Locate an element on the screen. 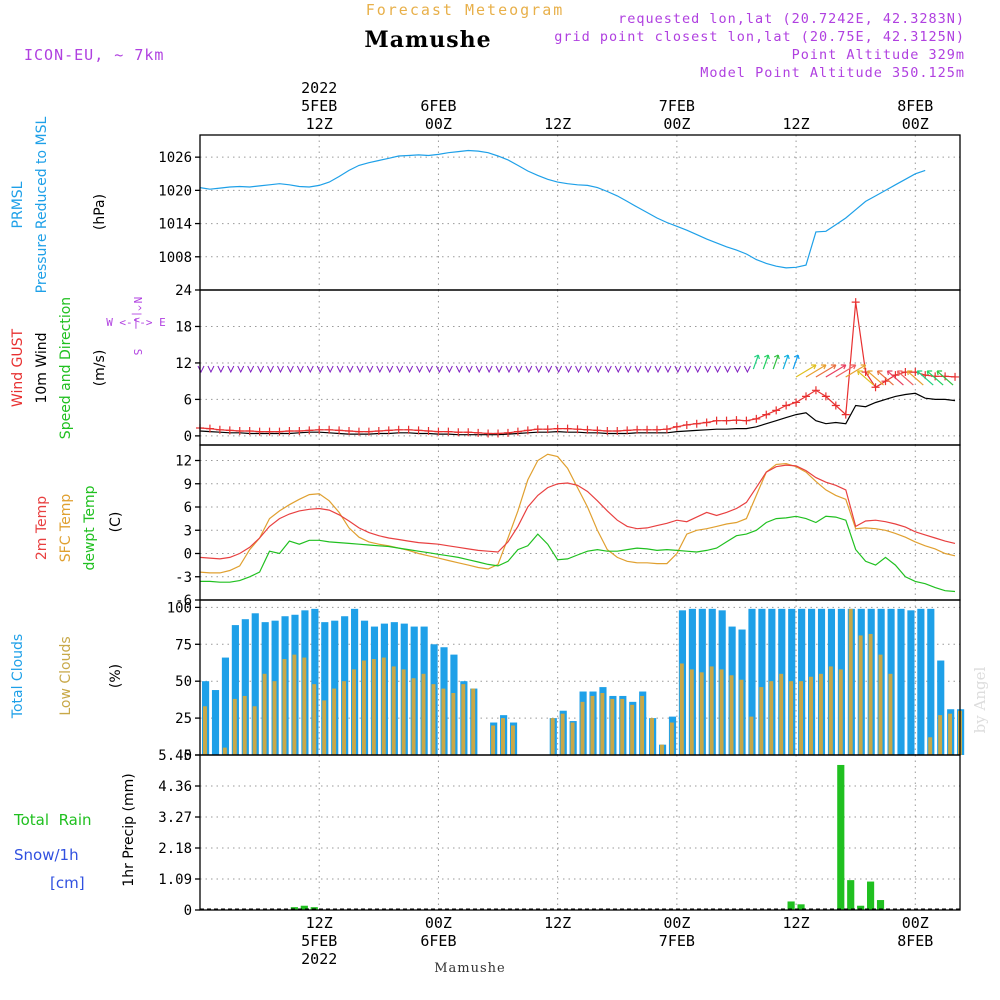 The height and width of the screenshot is (1000, 1000). top-time-label: 8FEB is located at coordinates (915, 106).